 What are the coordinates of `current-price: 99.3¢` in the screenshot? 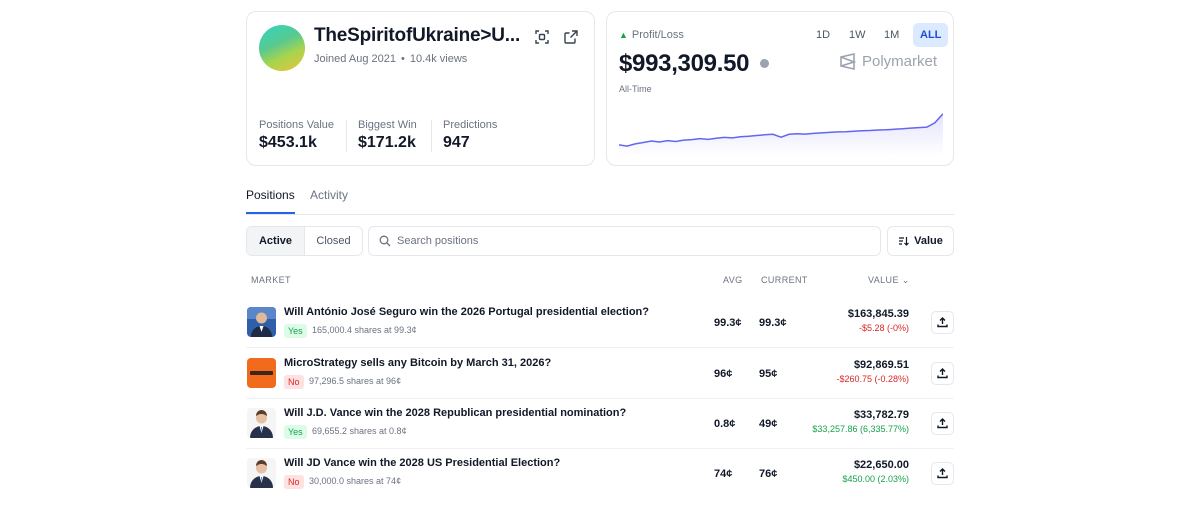 It's located at (773, 323).